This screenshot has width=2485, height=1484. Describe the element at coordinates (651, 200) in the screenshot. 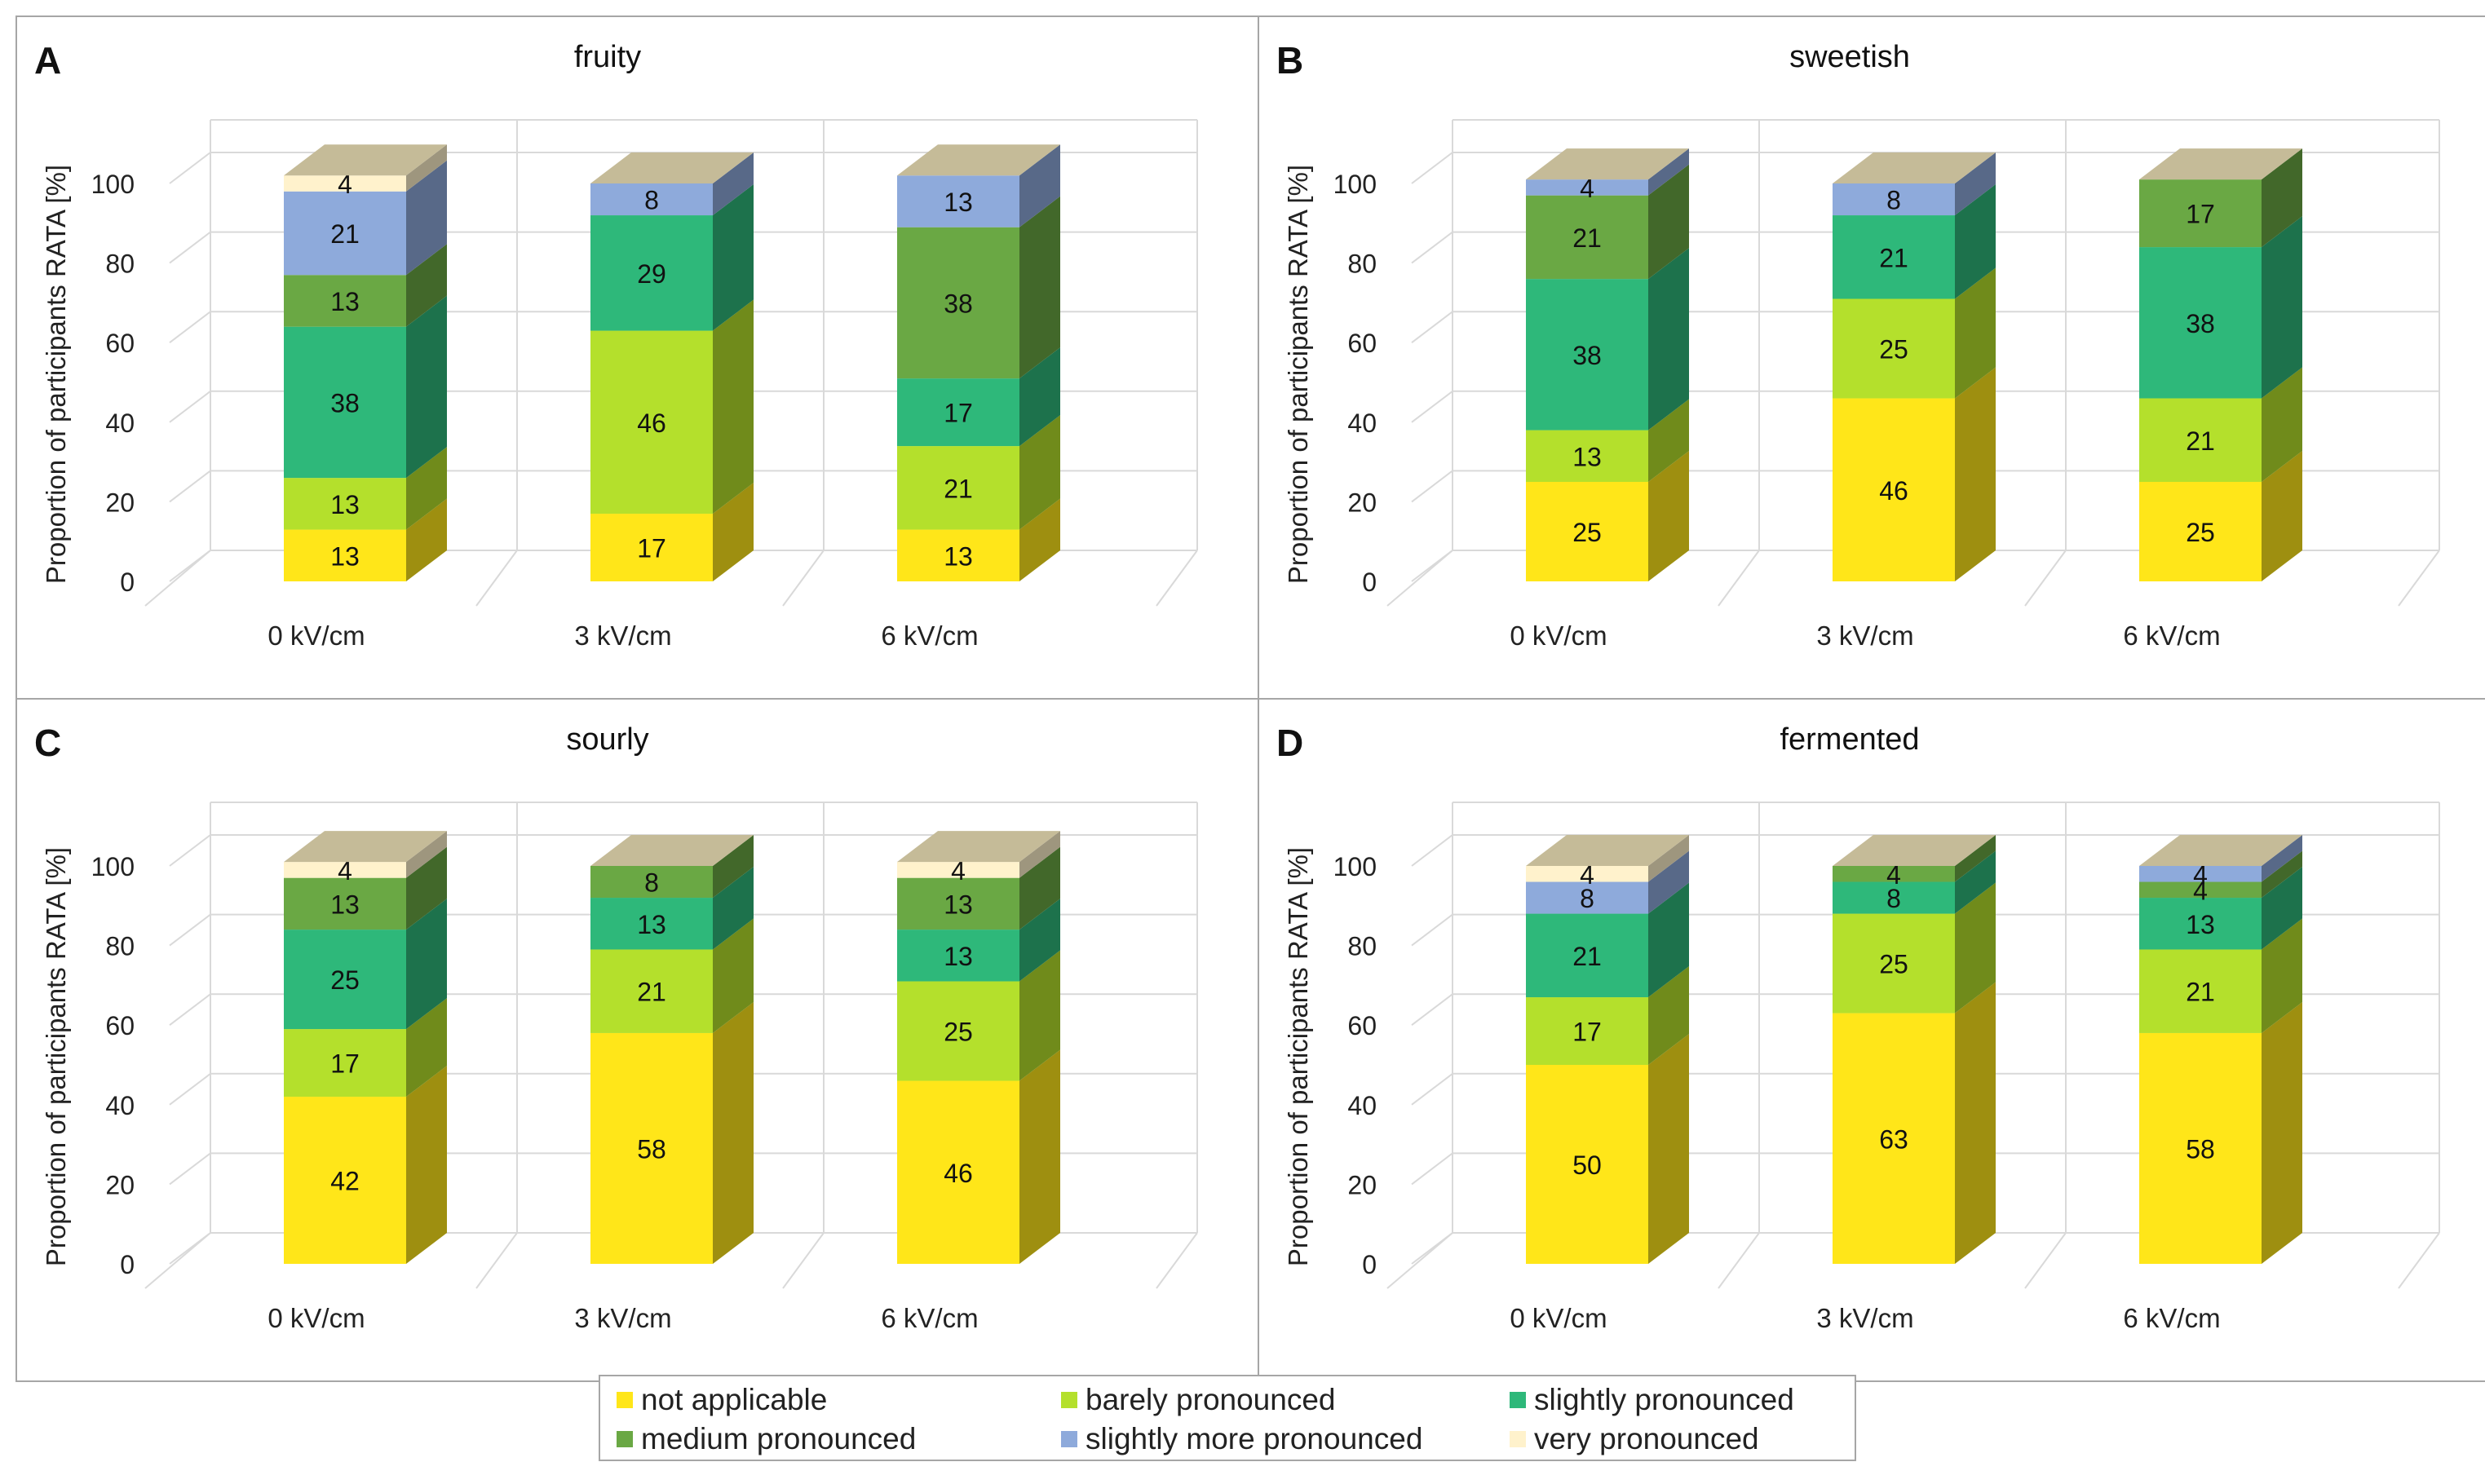

I see `data-label: 8` at that location.